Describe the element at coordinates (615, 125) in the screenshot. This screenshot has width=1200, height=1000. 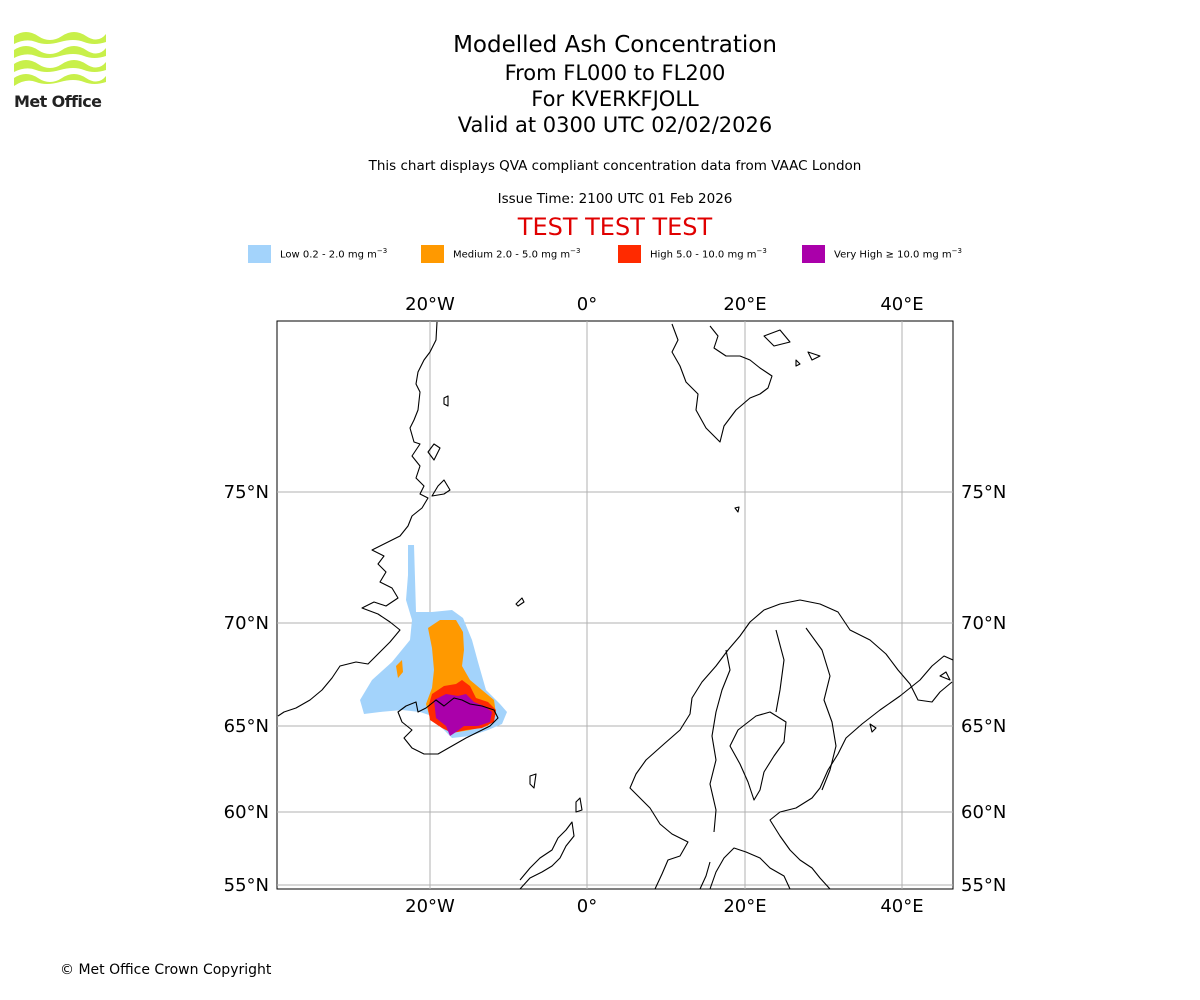
I see `valid-time: Valid at 0300 UTC 02/02/2026` at that location.